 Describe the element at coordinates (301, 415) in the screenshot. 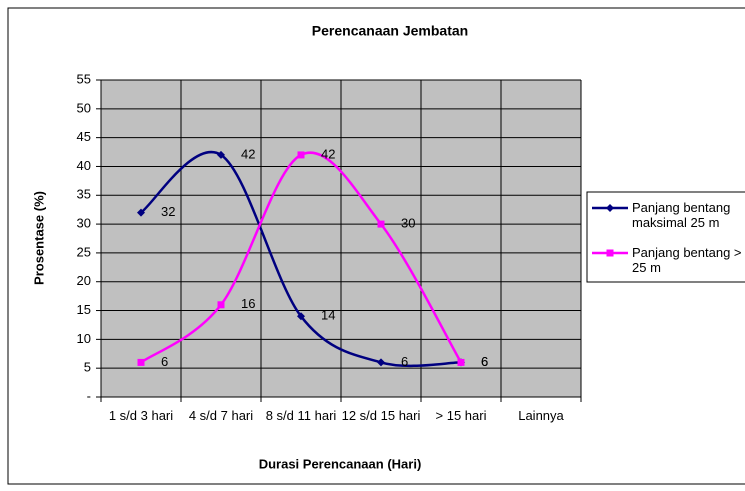

I see `x-tick-label: 8 s/d 11 hari` at that location.